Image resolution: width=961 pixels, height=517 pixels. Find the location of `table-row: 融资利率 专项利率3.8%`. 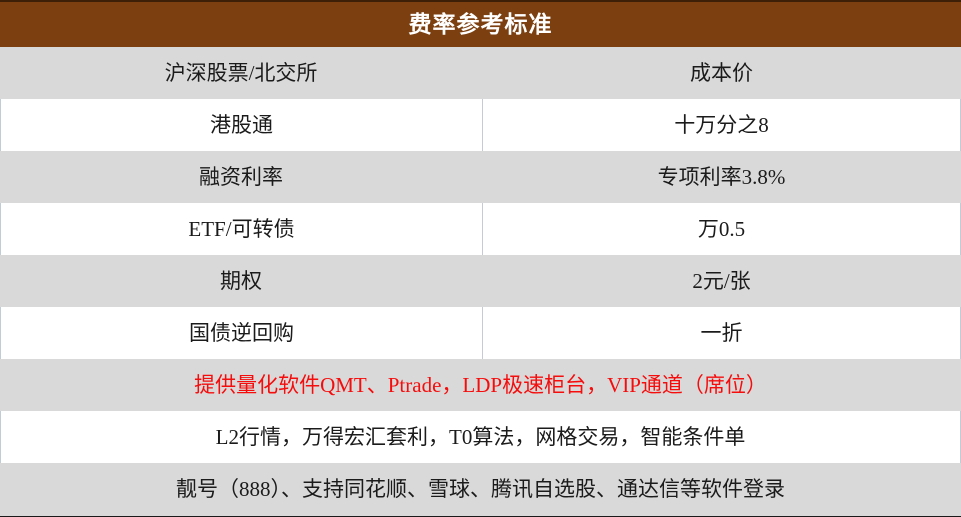

table-row: 融资利率 专项利率3.8% is located at coordinates (480, 177).